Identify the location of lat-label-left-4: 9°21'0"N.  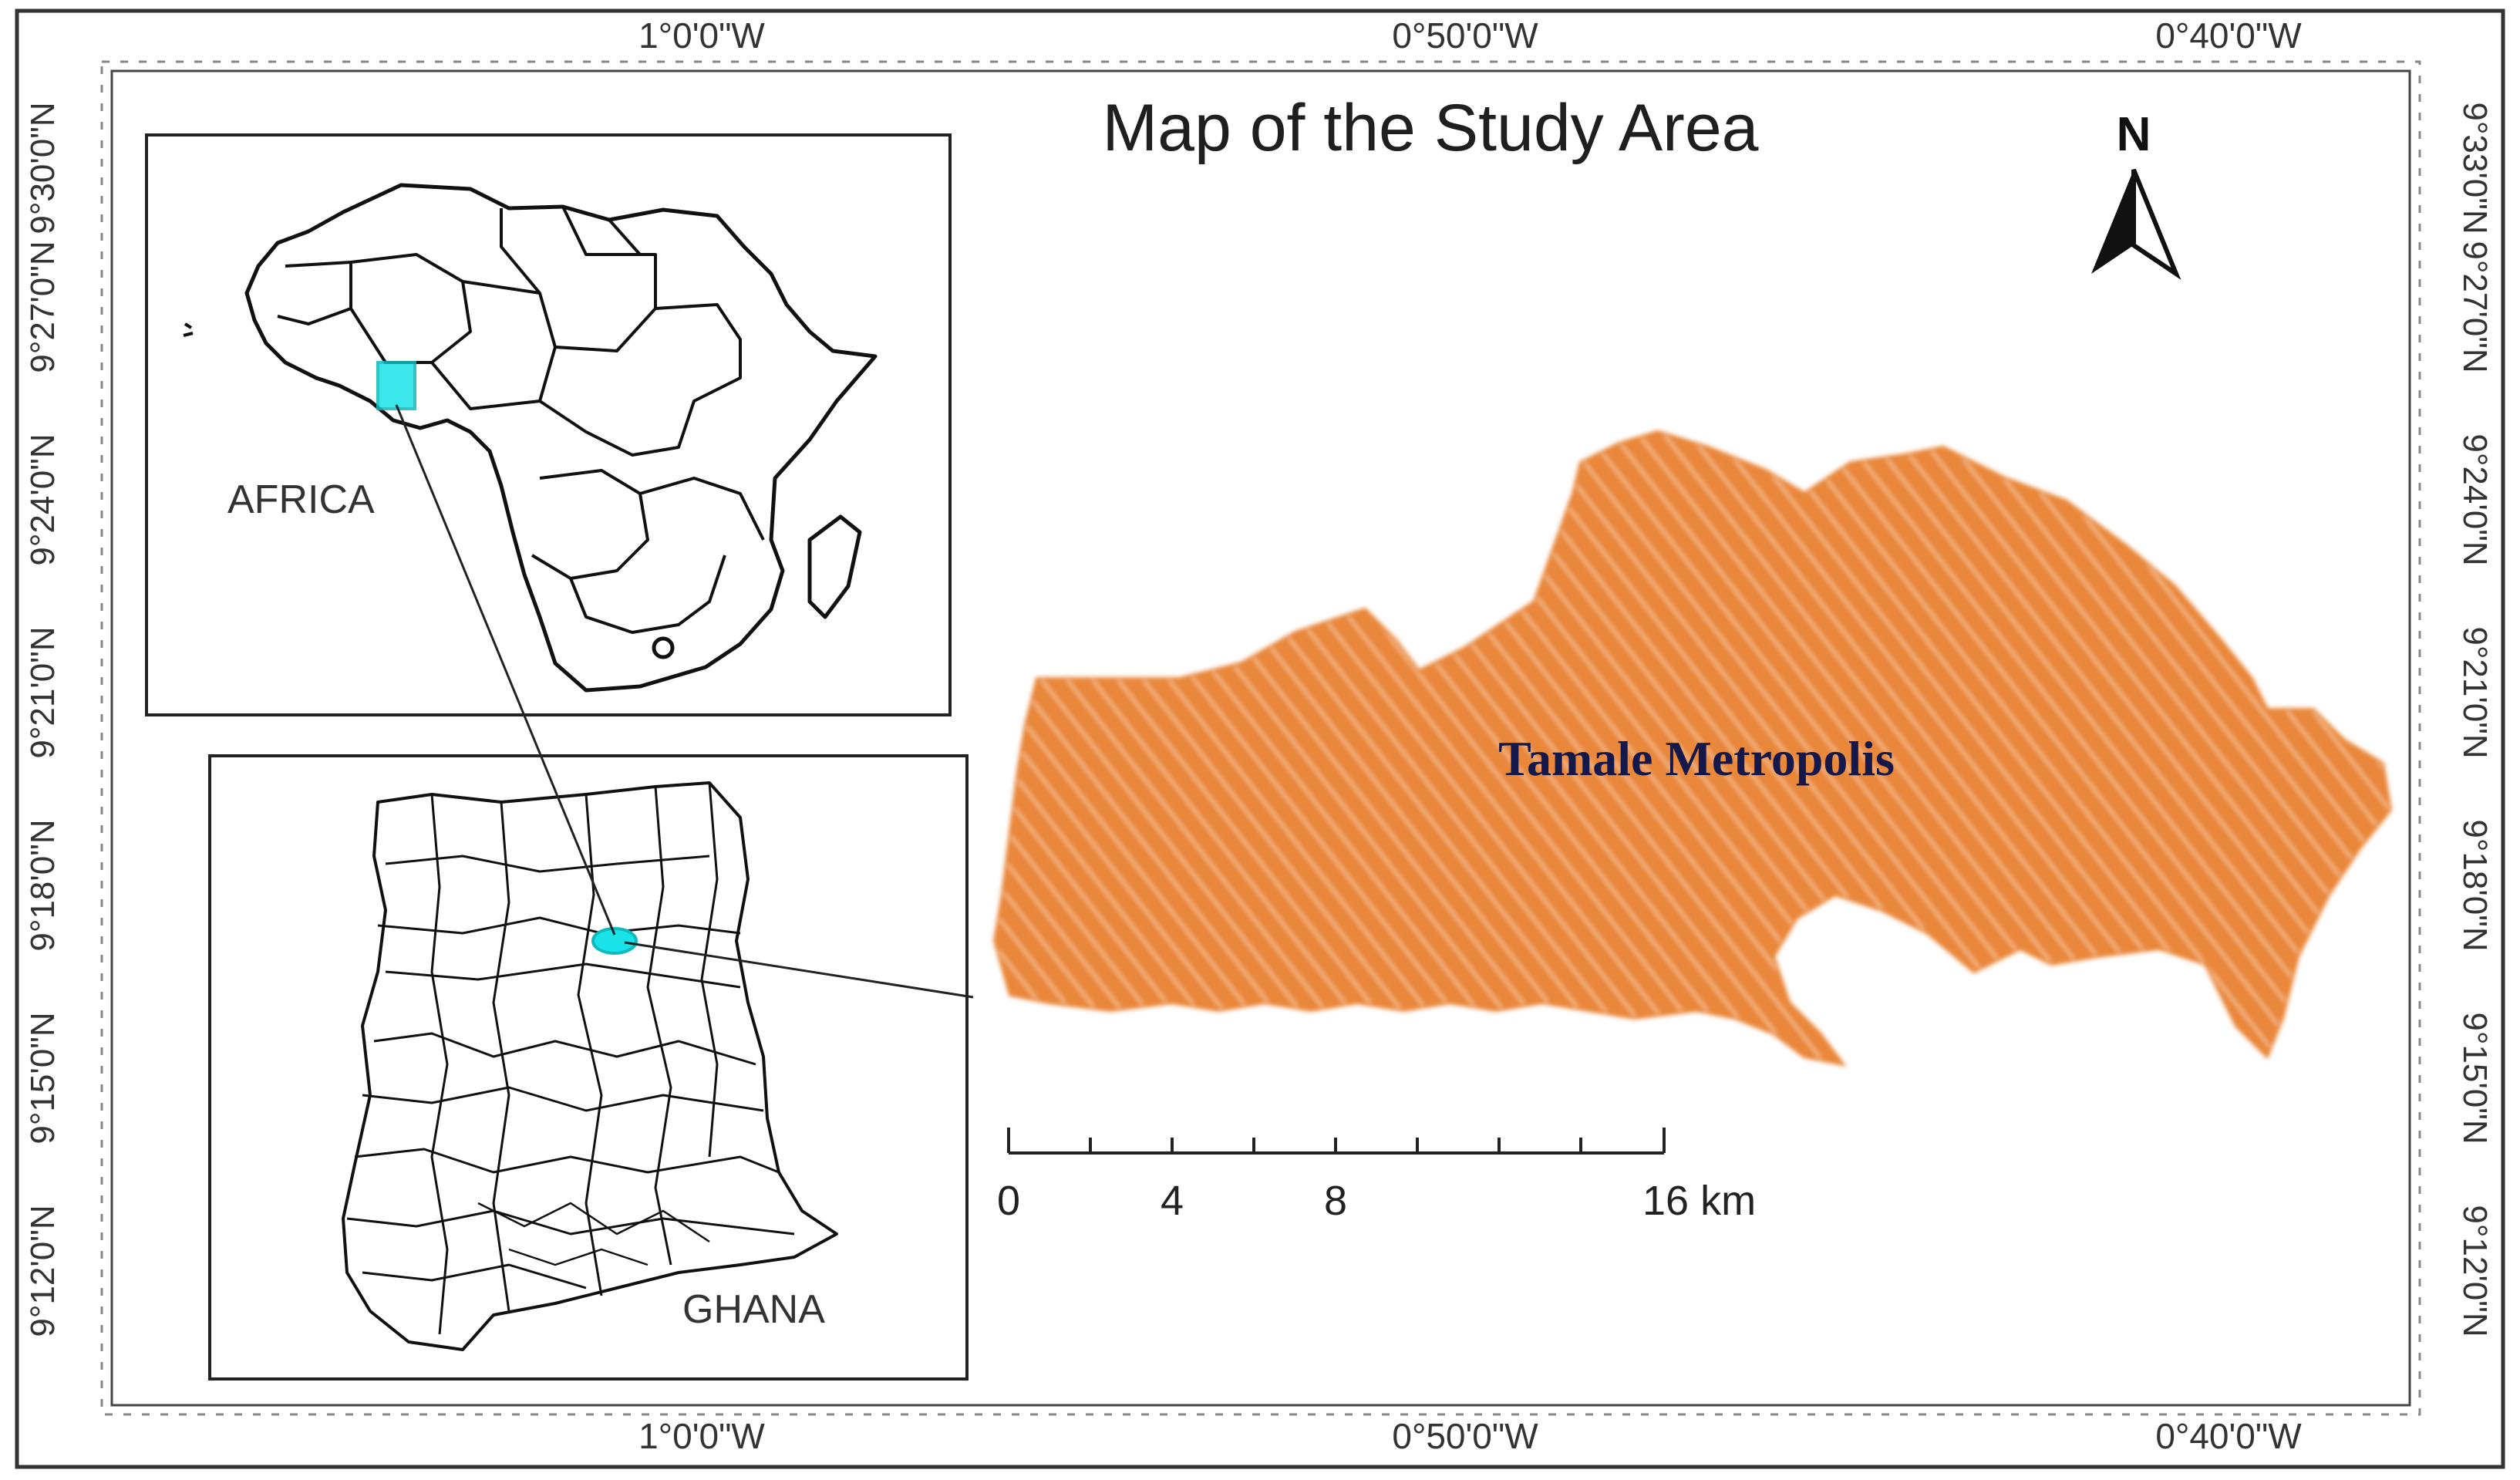
(43, 692).